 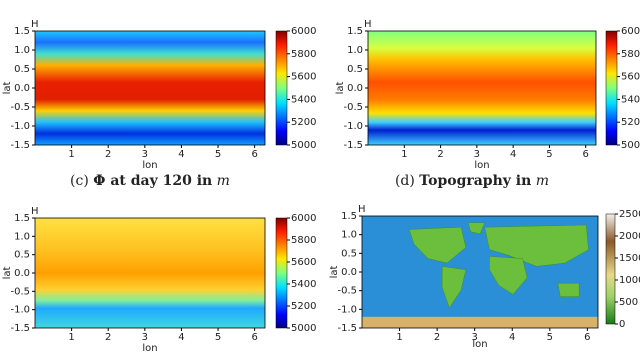 I want to click on colorbar-tick-label: 0, so click(x=622, y=324).